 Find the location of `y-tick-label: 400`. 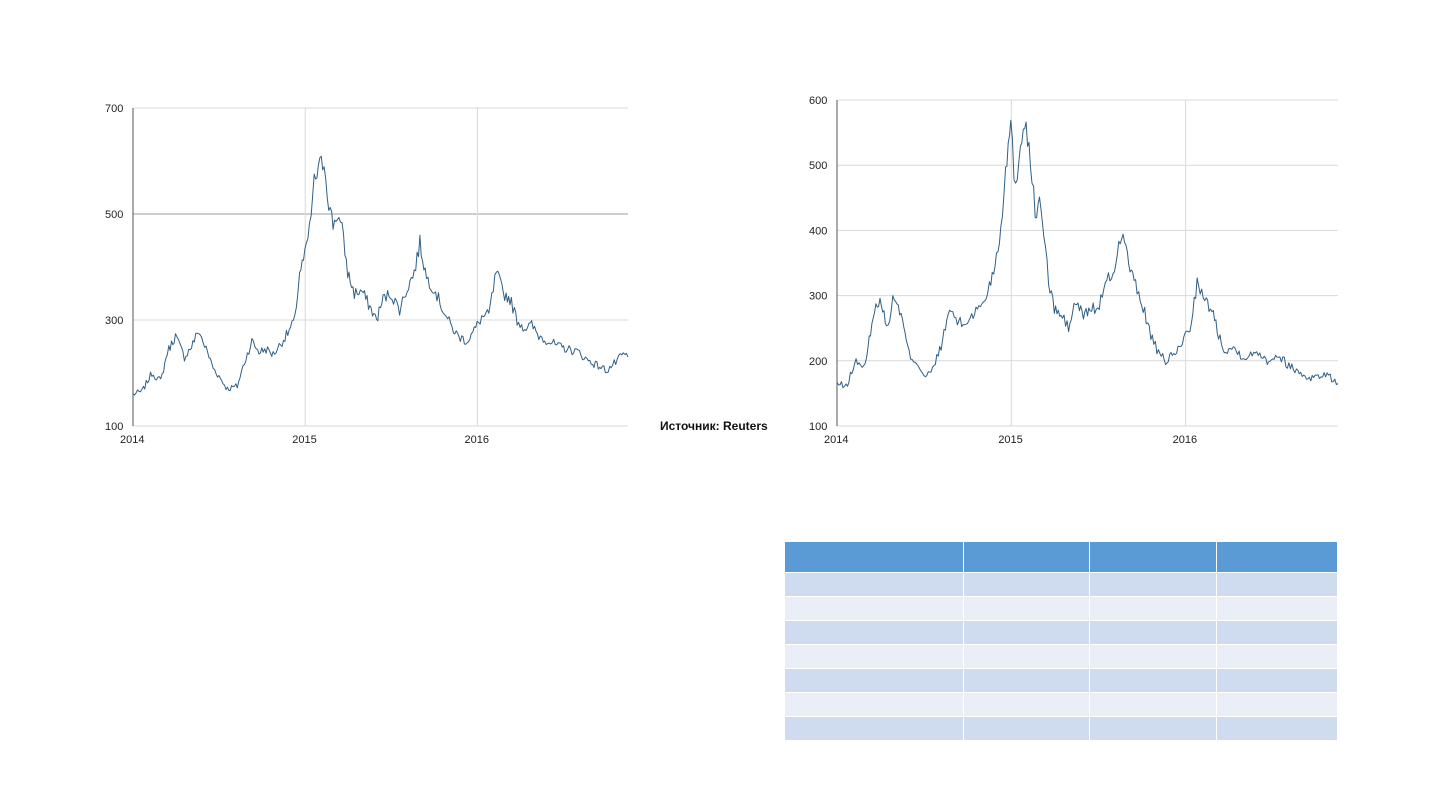

y-tick-label: 400 is located at coordinates (818, 231).